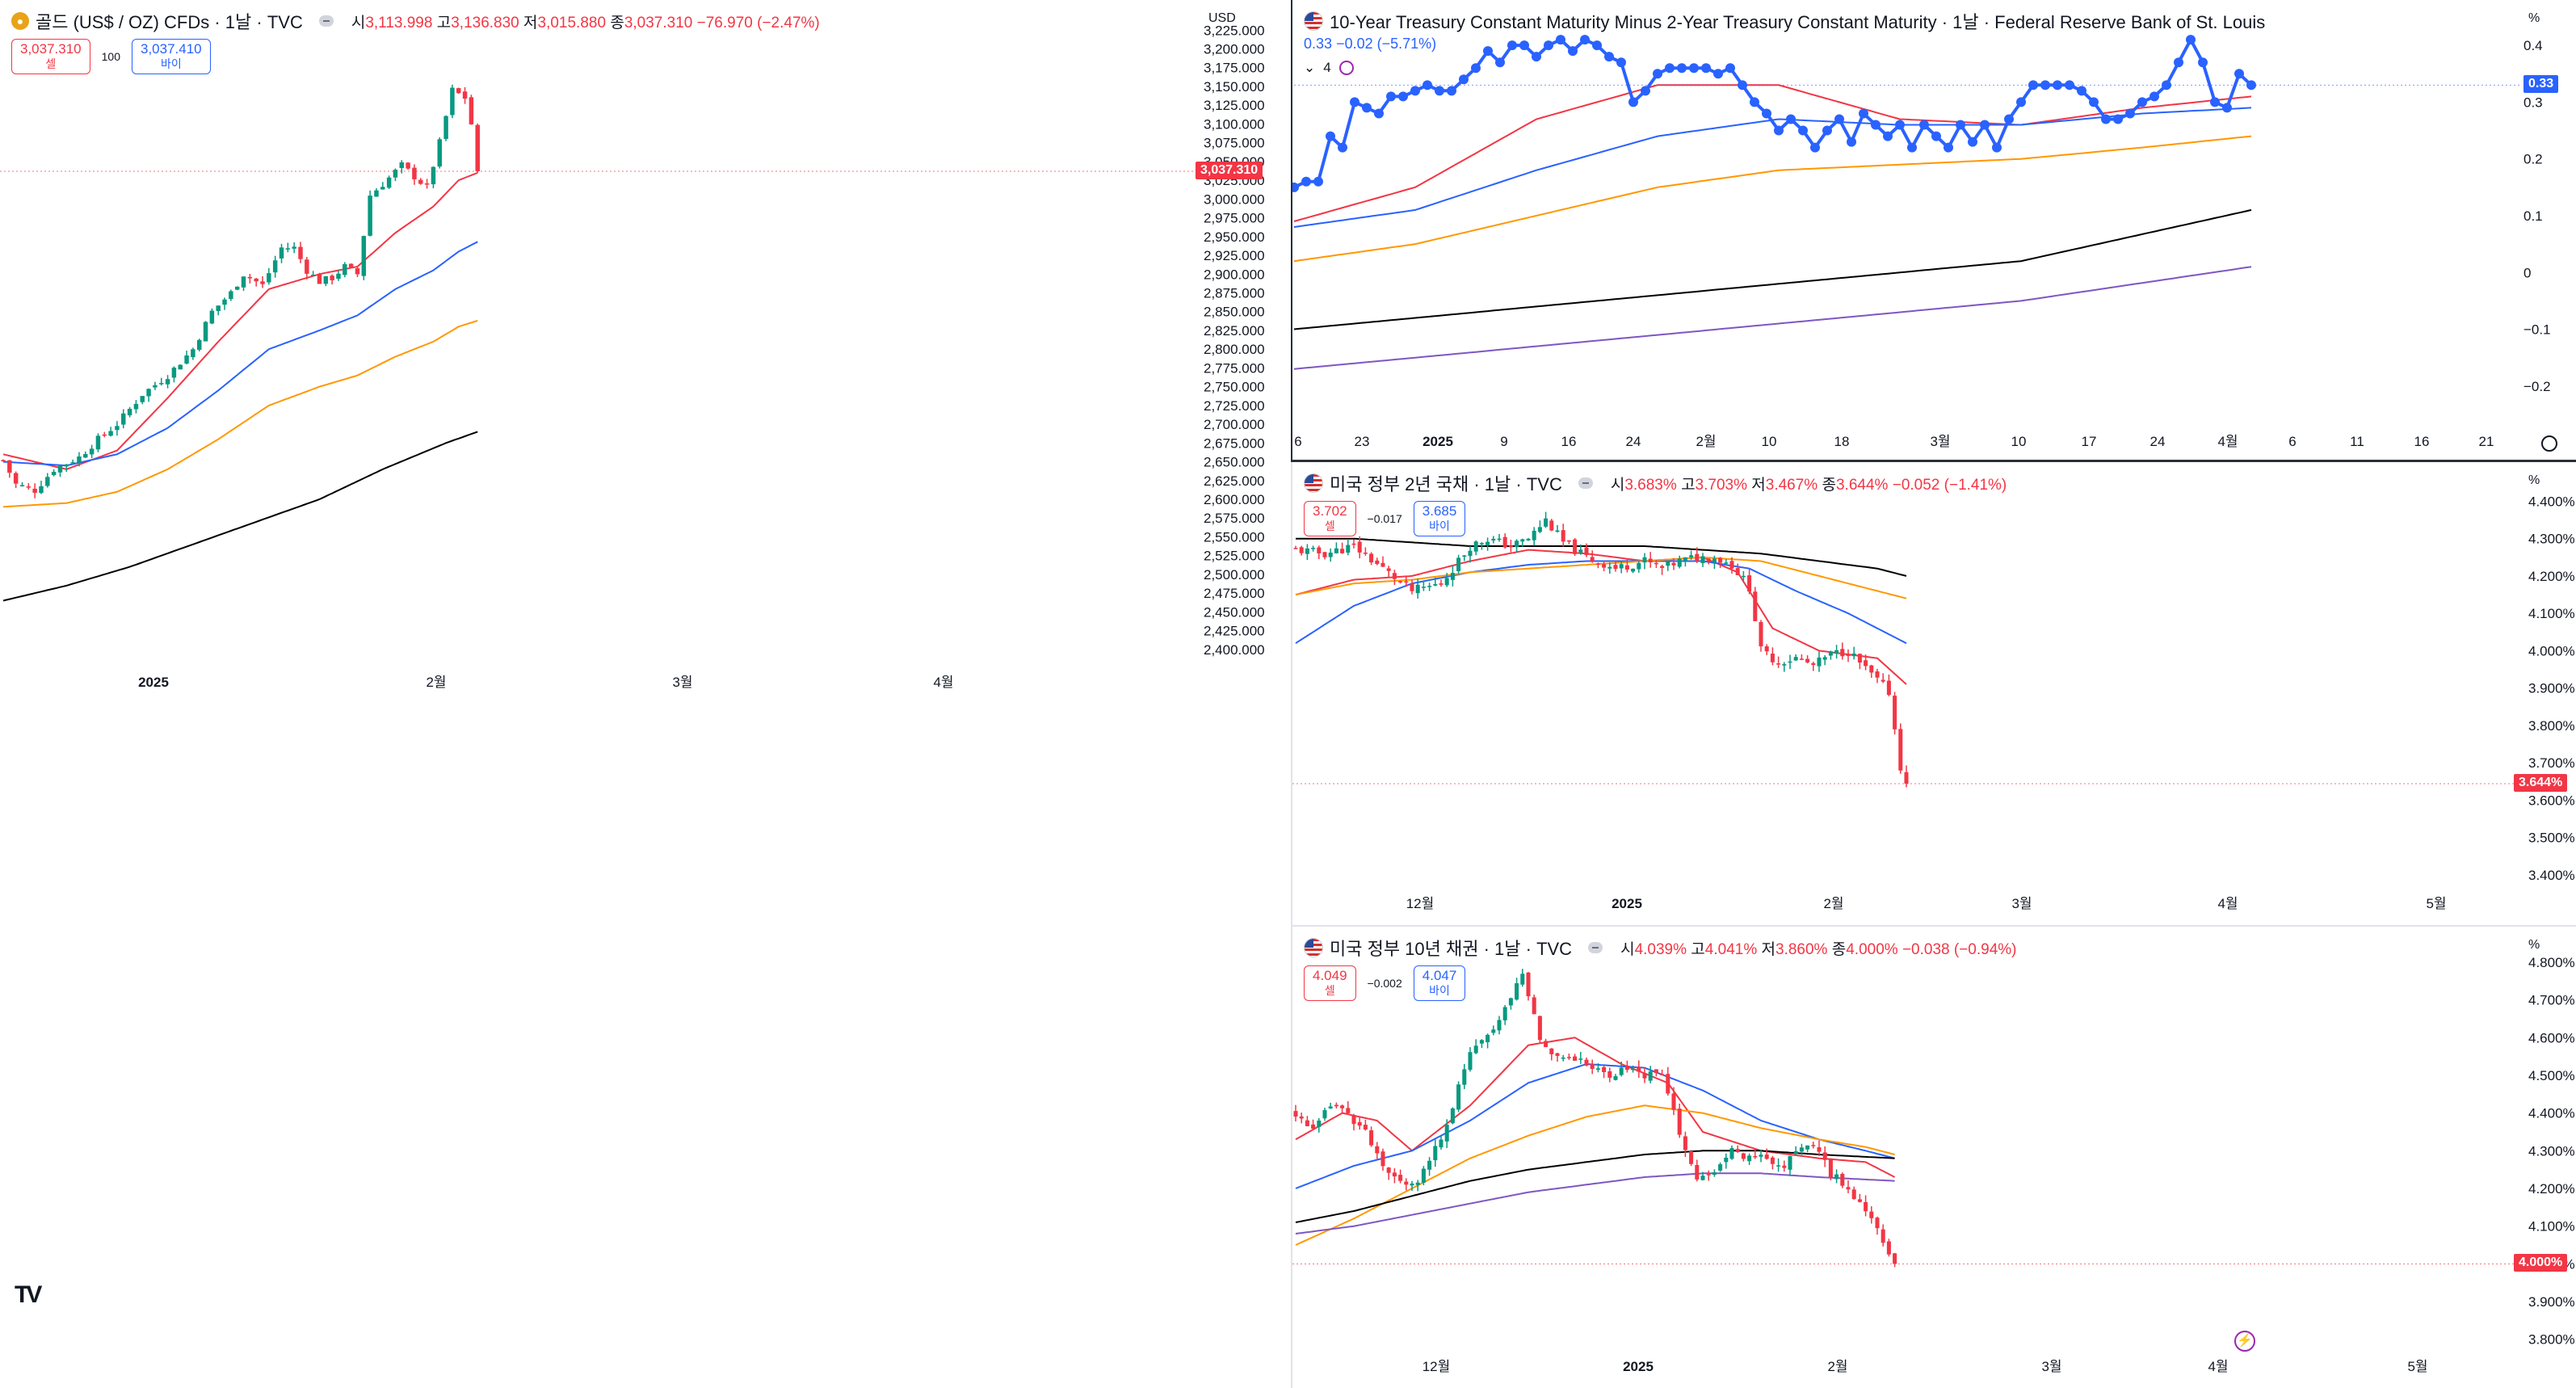  Describe the element at coordinates (1234, 237) in the screenshot. I see `y-tick-label: 2,950.000` at that location.